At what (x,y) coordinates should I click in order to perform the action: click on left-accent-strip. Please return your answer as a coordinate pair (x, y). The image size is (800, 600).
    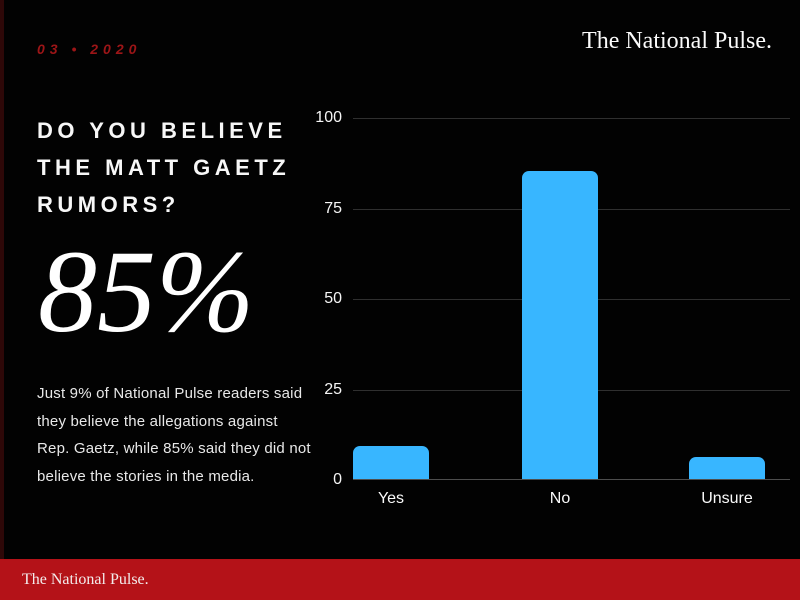
    Looking at the image, I should click on (2, 300).